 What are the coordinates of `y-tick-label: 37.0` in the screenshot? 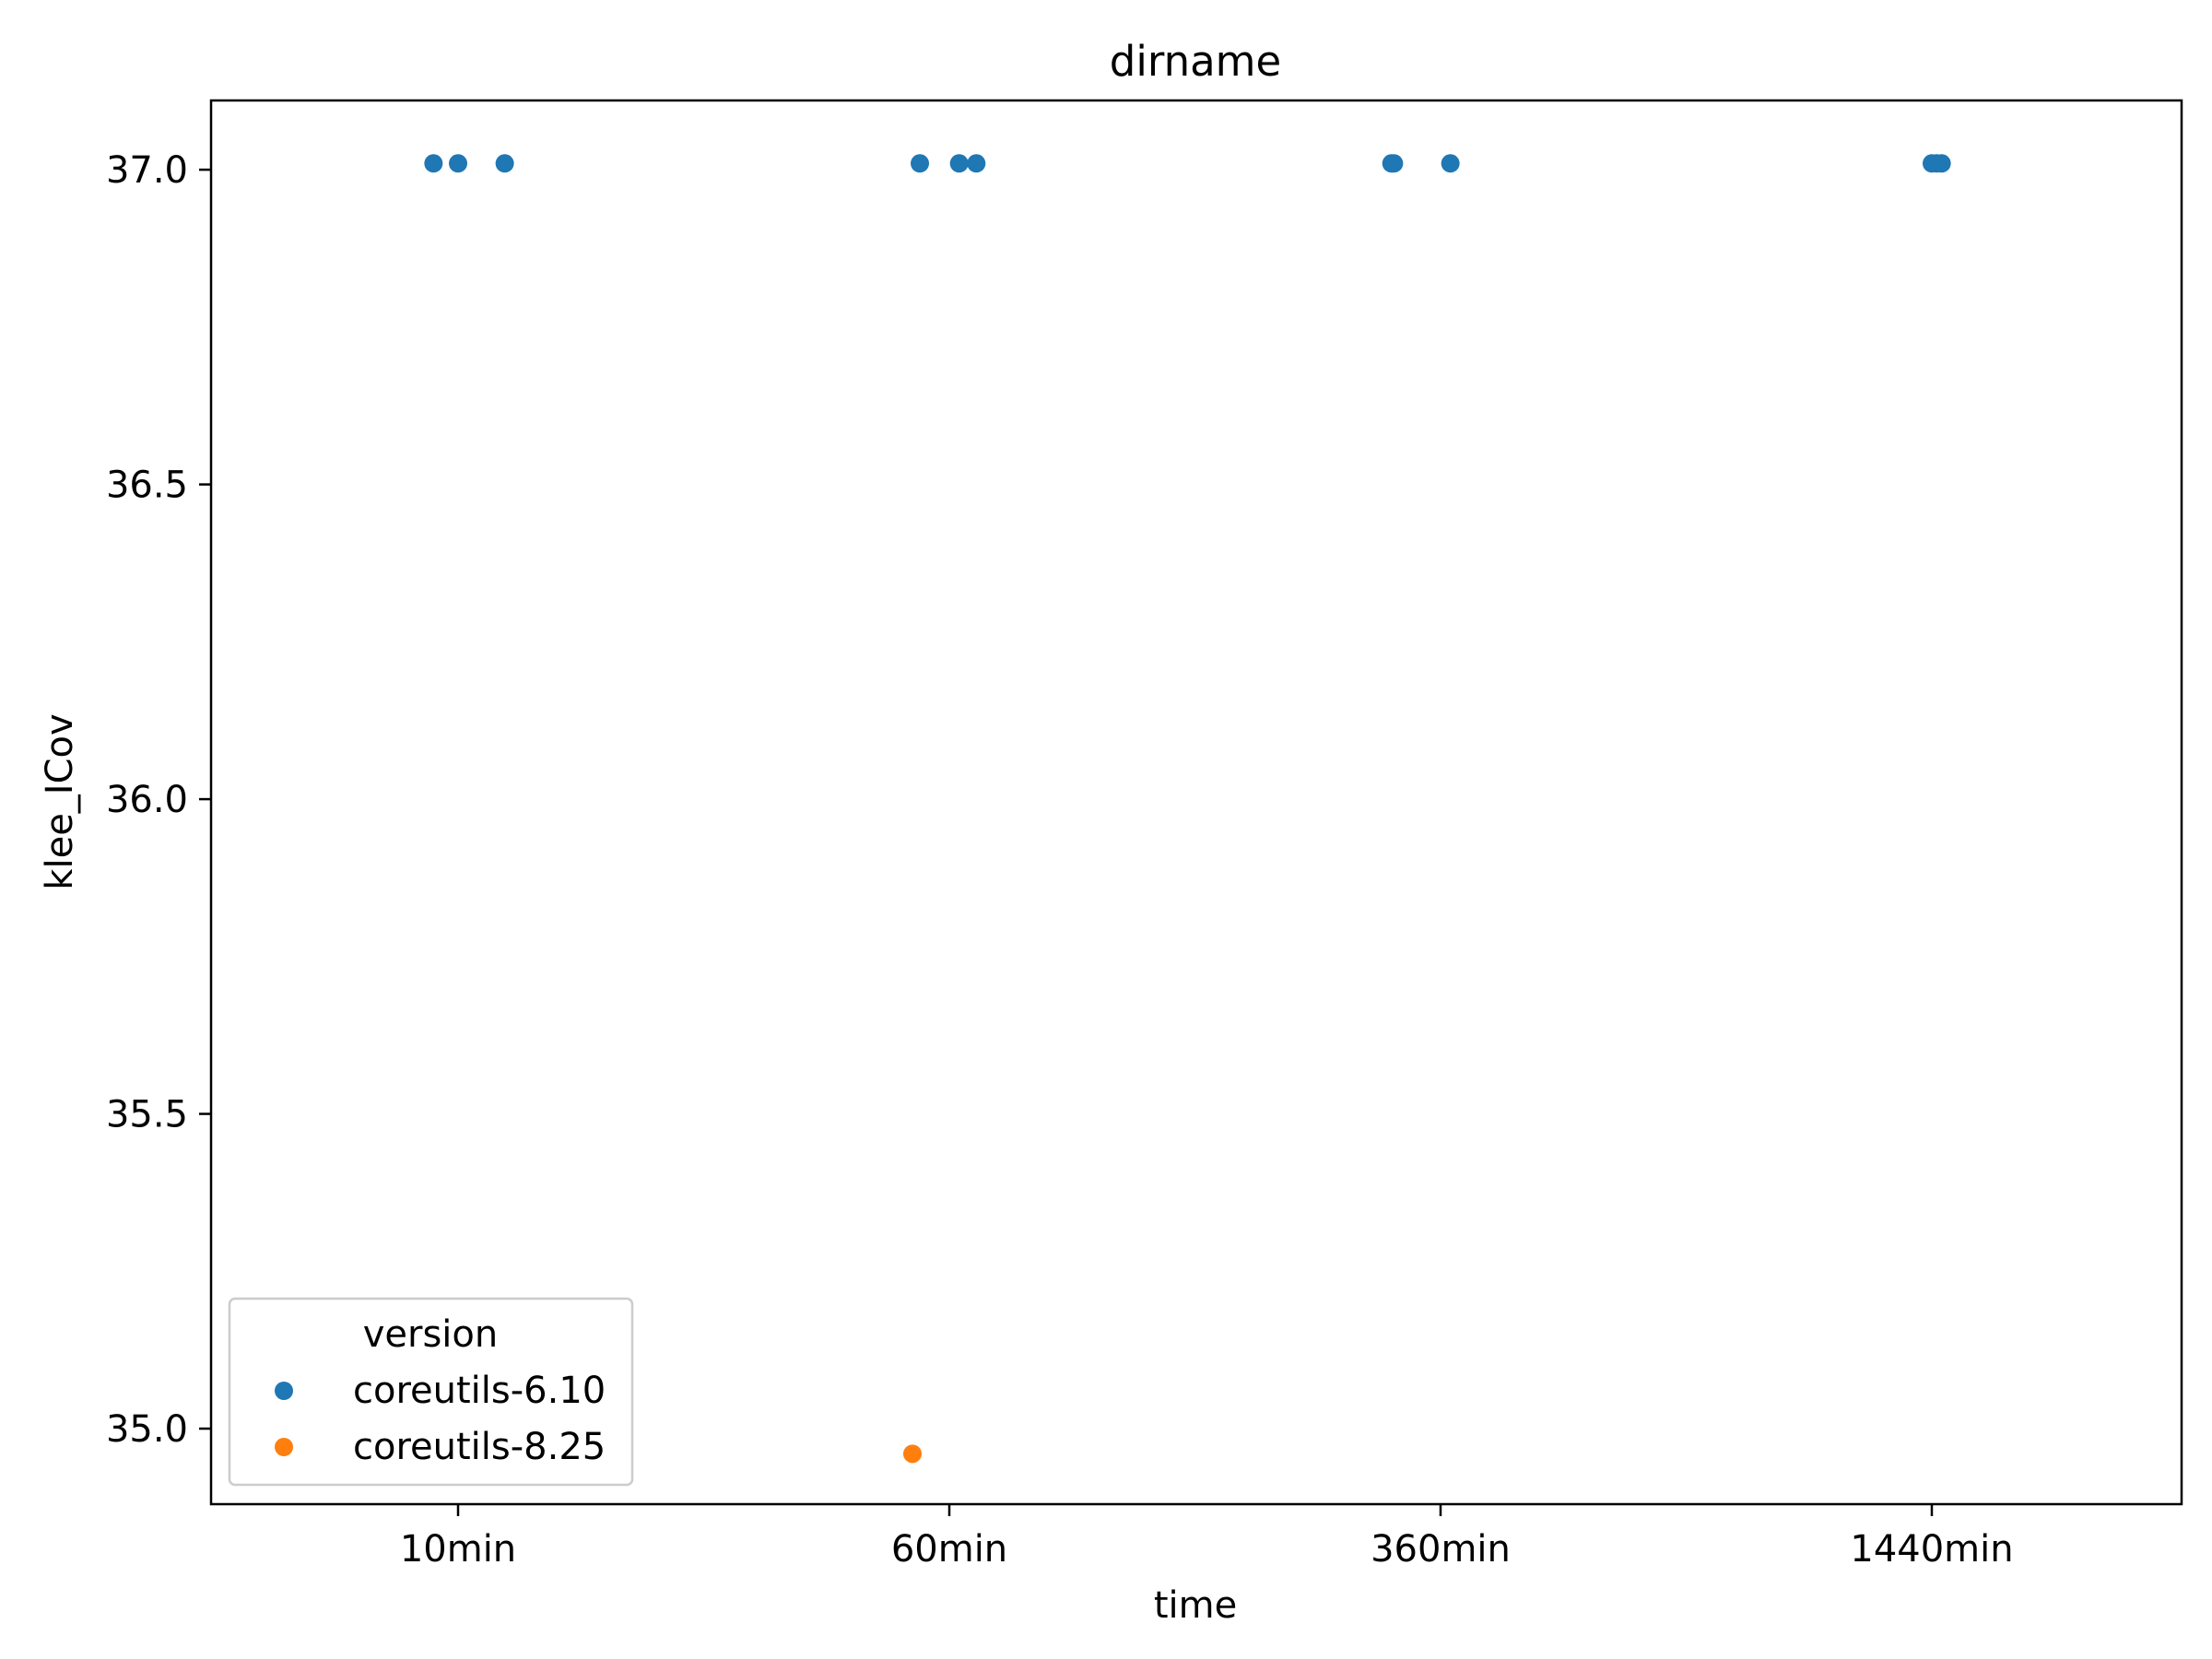 It's located at (147, 170).